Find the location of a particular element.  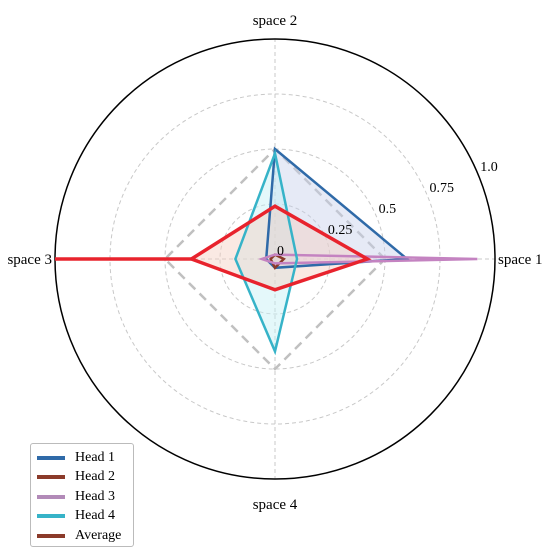

legend-item: Head 3 is located at coordinates (82, 497).